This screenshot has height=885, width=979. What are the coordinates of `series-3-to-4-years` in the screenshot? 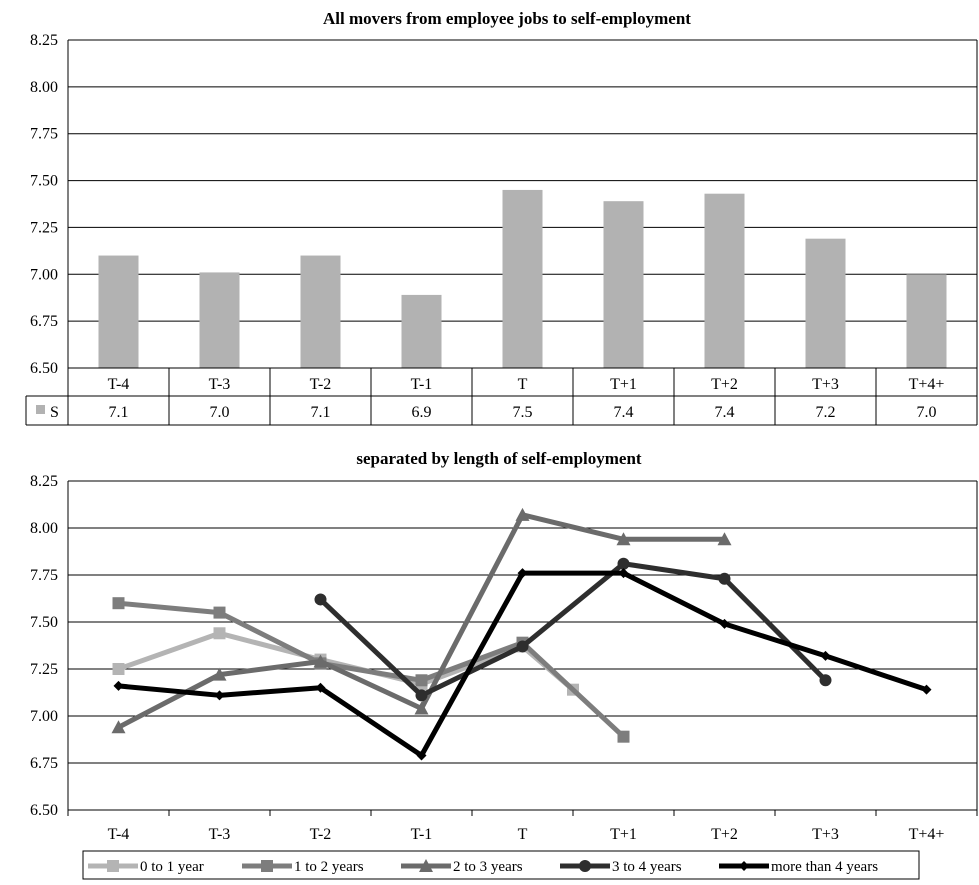 It's located at (573, 629).